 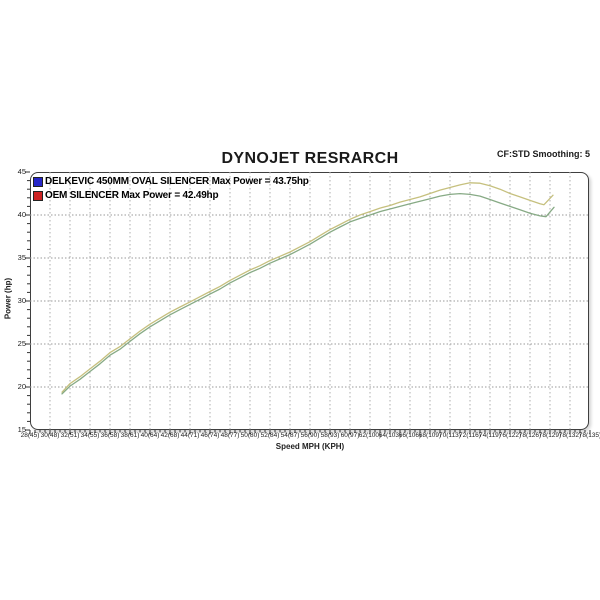 I want to click on x-tick-label: 68(109), so click(x=430, y=435).